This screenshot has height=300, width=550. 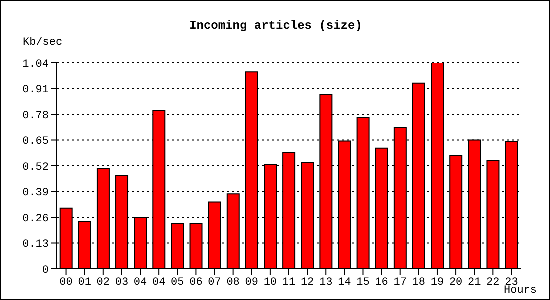 I want to click on x-tick-label: 20, so click(x=456, y=282).